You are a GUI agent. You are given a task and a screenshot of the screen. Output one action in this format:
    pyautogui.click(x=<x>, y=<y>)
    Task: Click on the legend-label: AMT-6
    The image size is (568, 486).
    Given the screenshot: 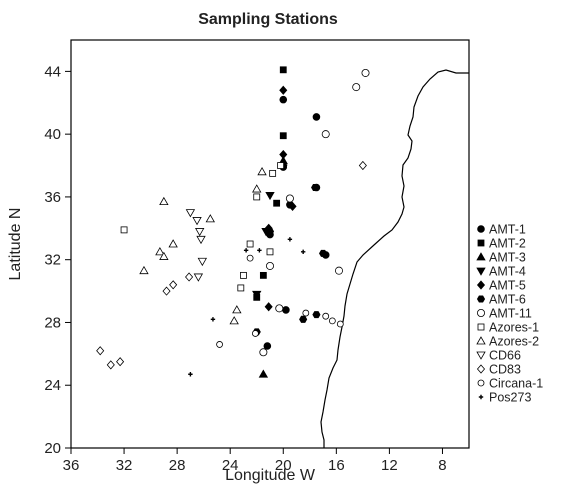 What is the action you would take?
    pyautogui.click(x=507, y=300)
    